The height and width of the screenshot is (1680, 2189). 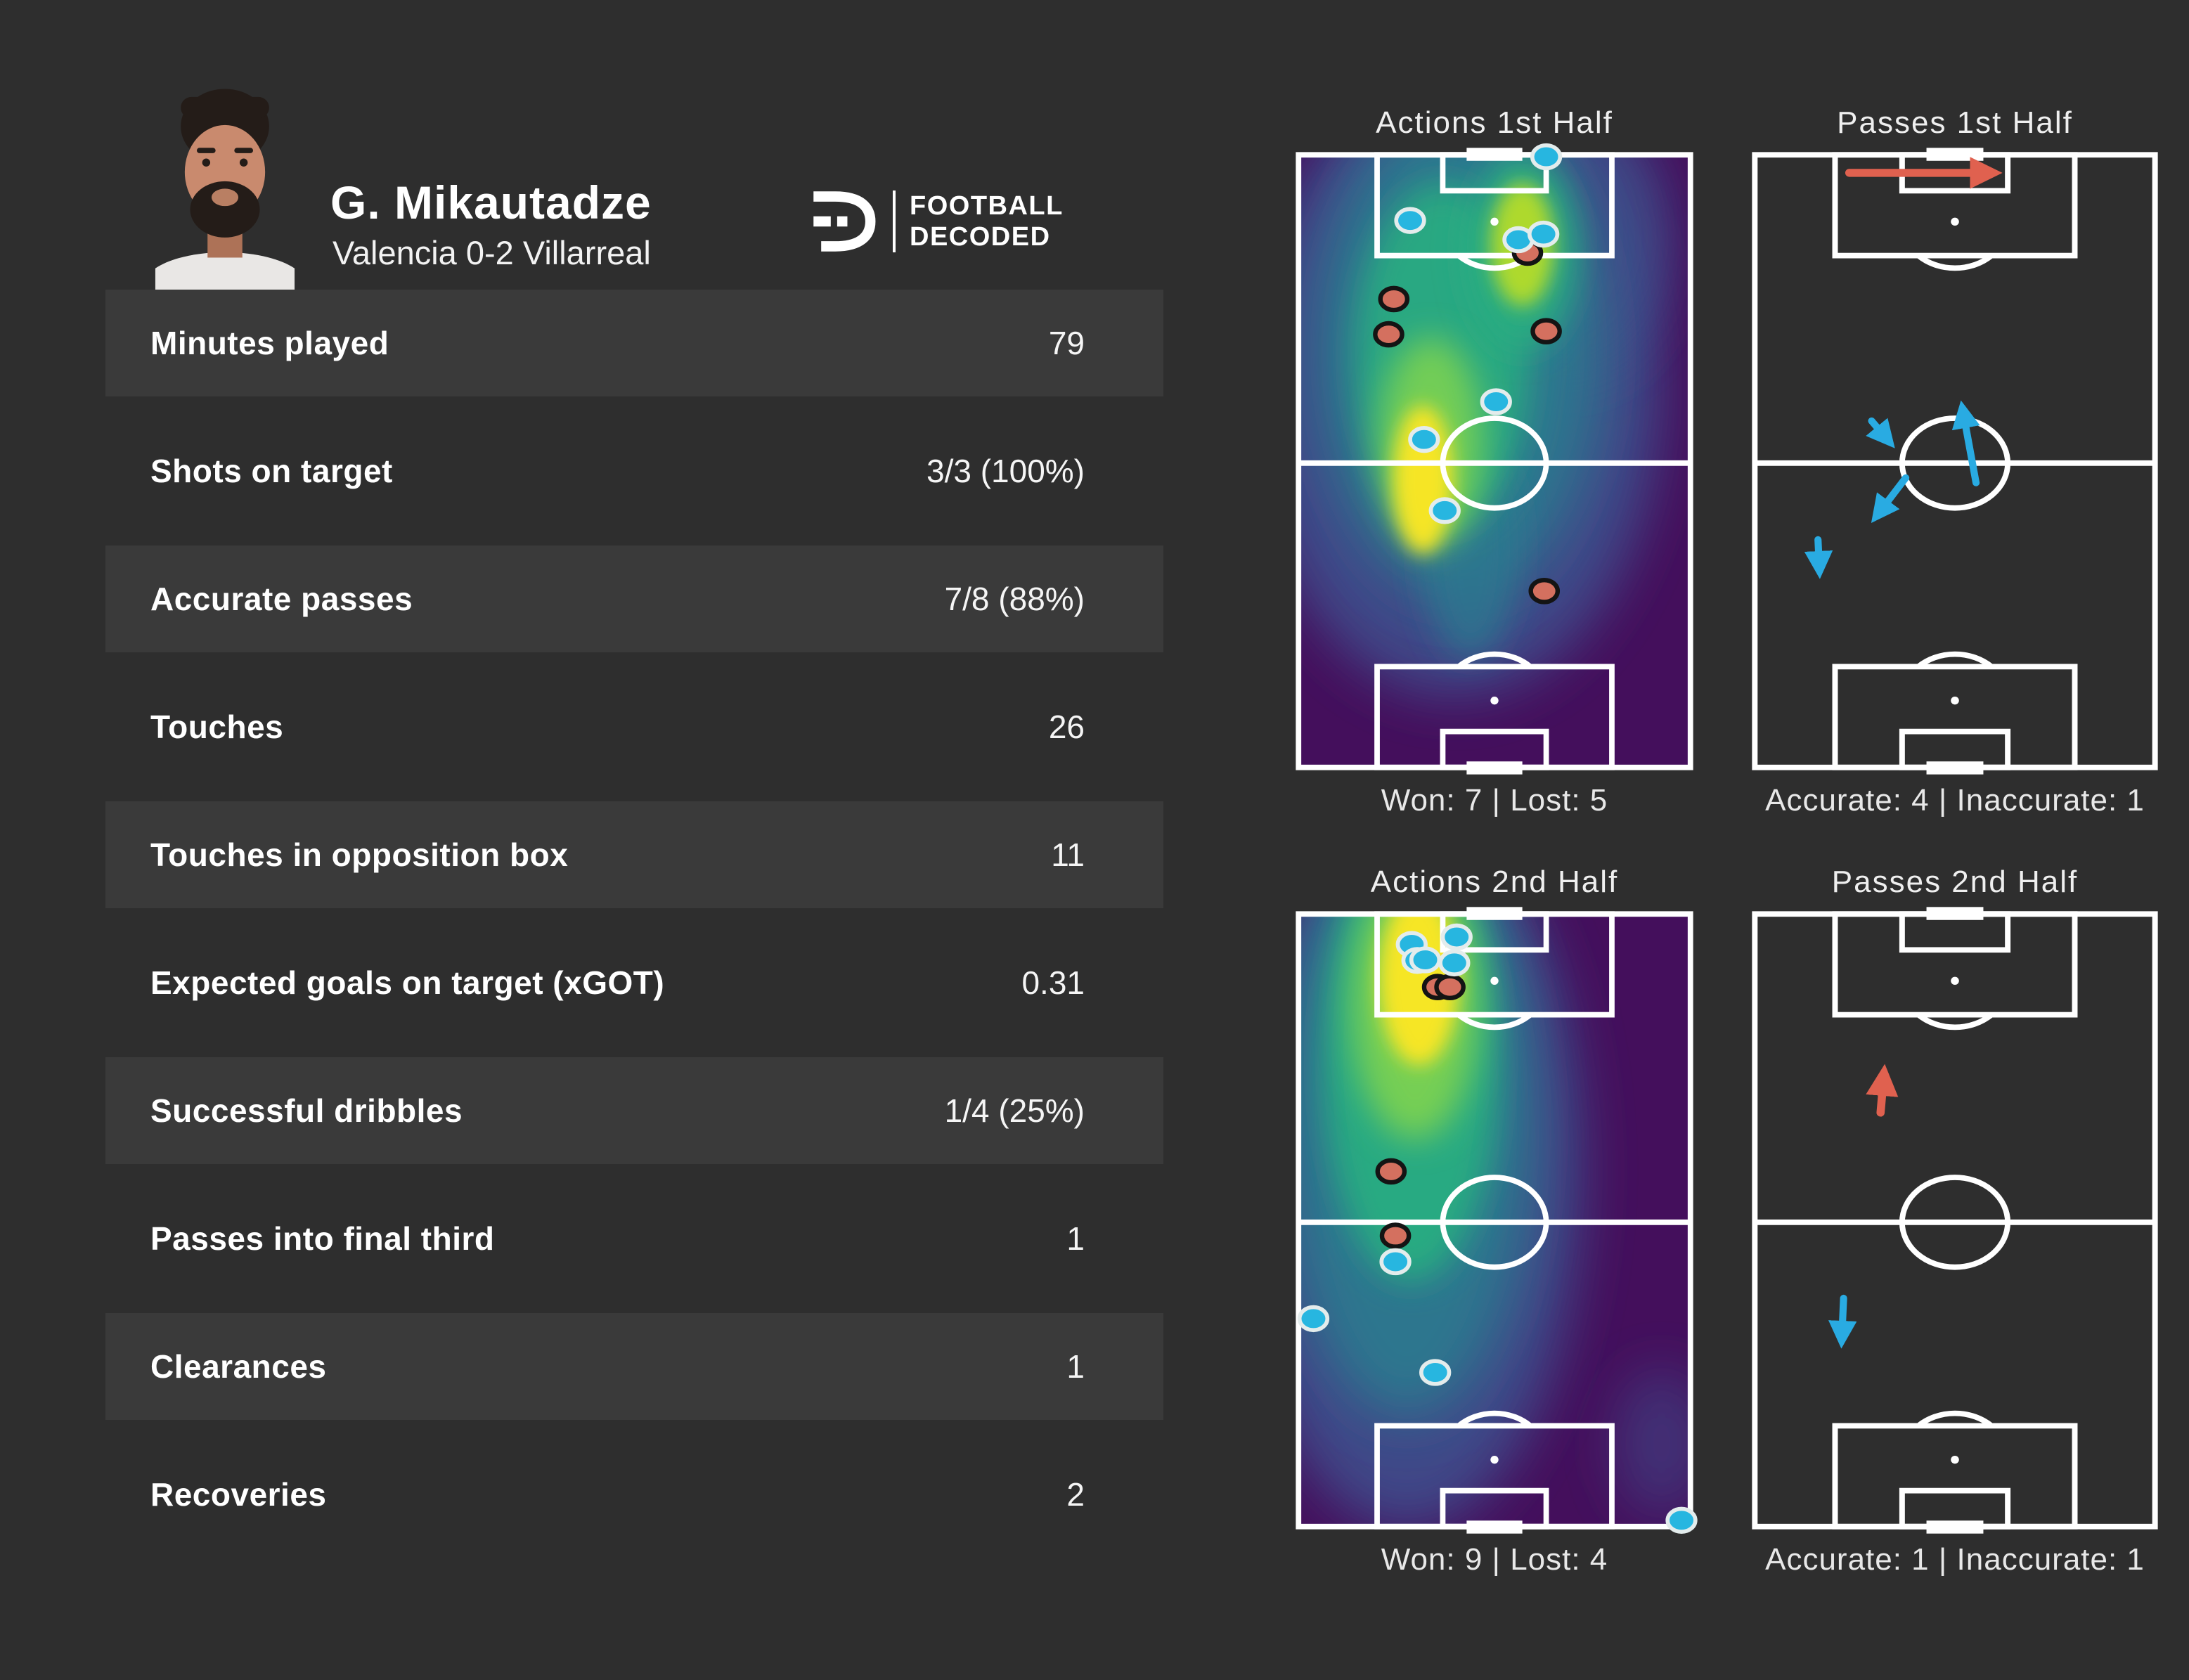 I want to click on match-score: Valencia 0-2 Villarreal, so click(x=491, y=252).